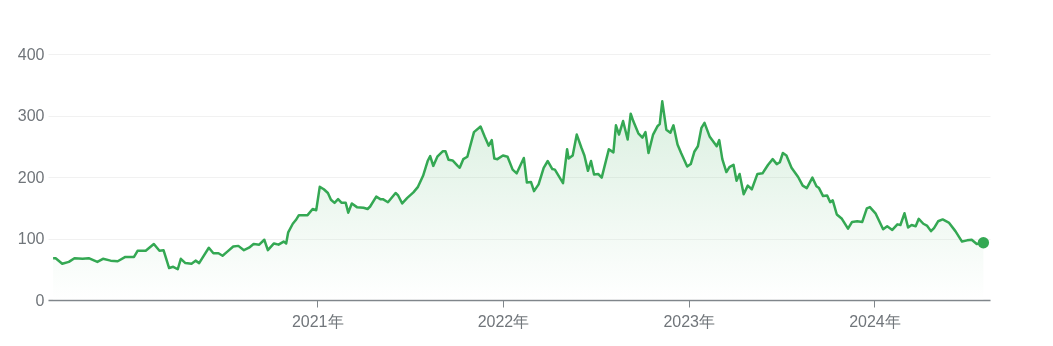  I want to click on x-tick-label: 2023年, so click(689, 321).